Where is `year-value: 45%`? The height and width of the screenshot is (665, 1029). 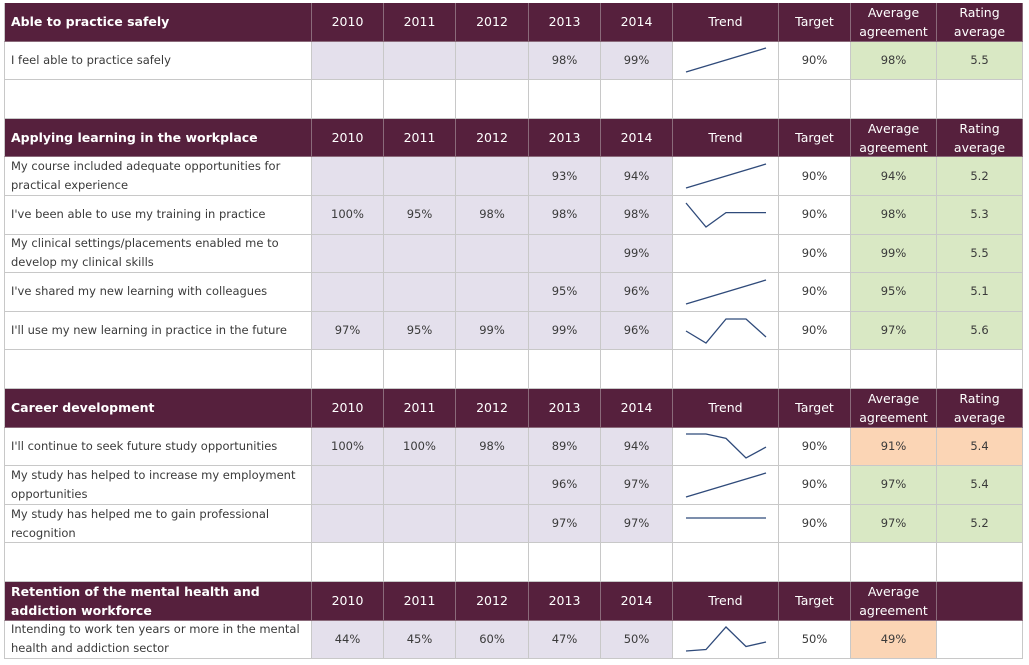
year-value: 45% is located at coordinates (420, 640).